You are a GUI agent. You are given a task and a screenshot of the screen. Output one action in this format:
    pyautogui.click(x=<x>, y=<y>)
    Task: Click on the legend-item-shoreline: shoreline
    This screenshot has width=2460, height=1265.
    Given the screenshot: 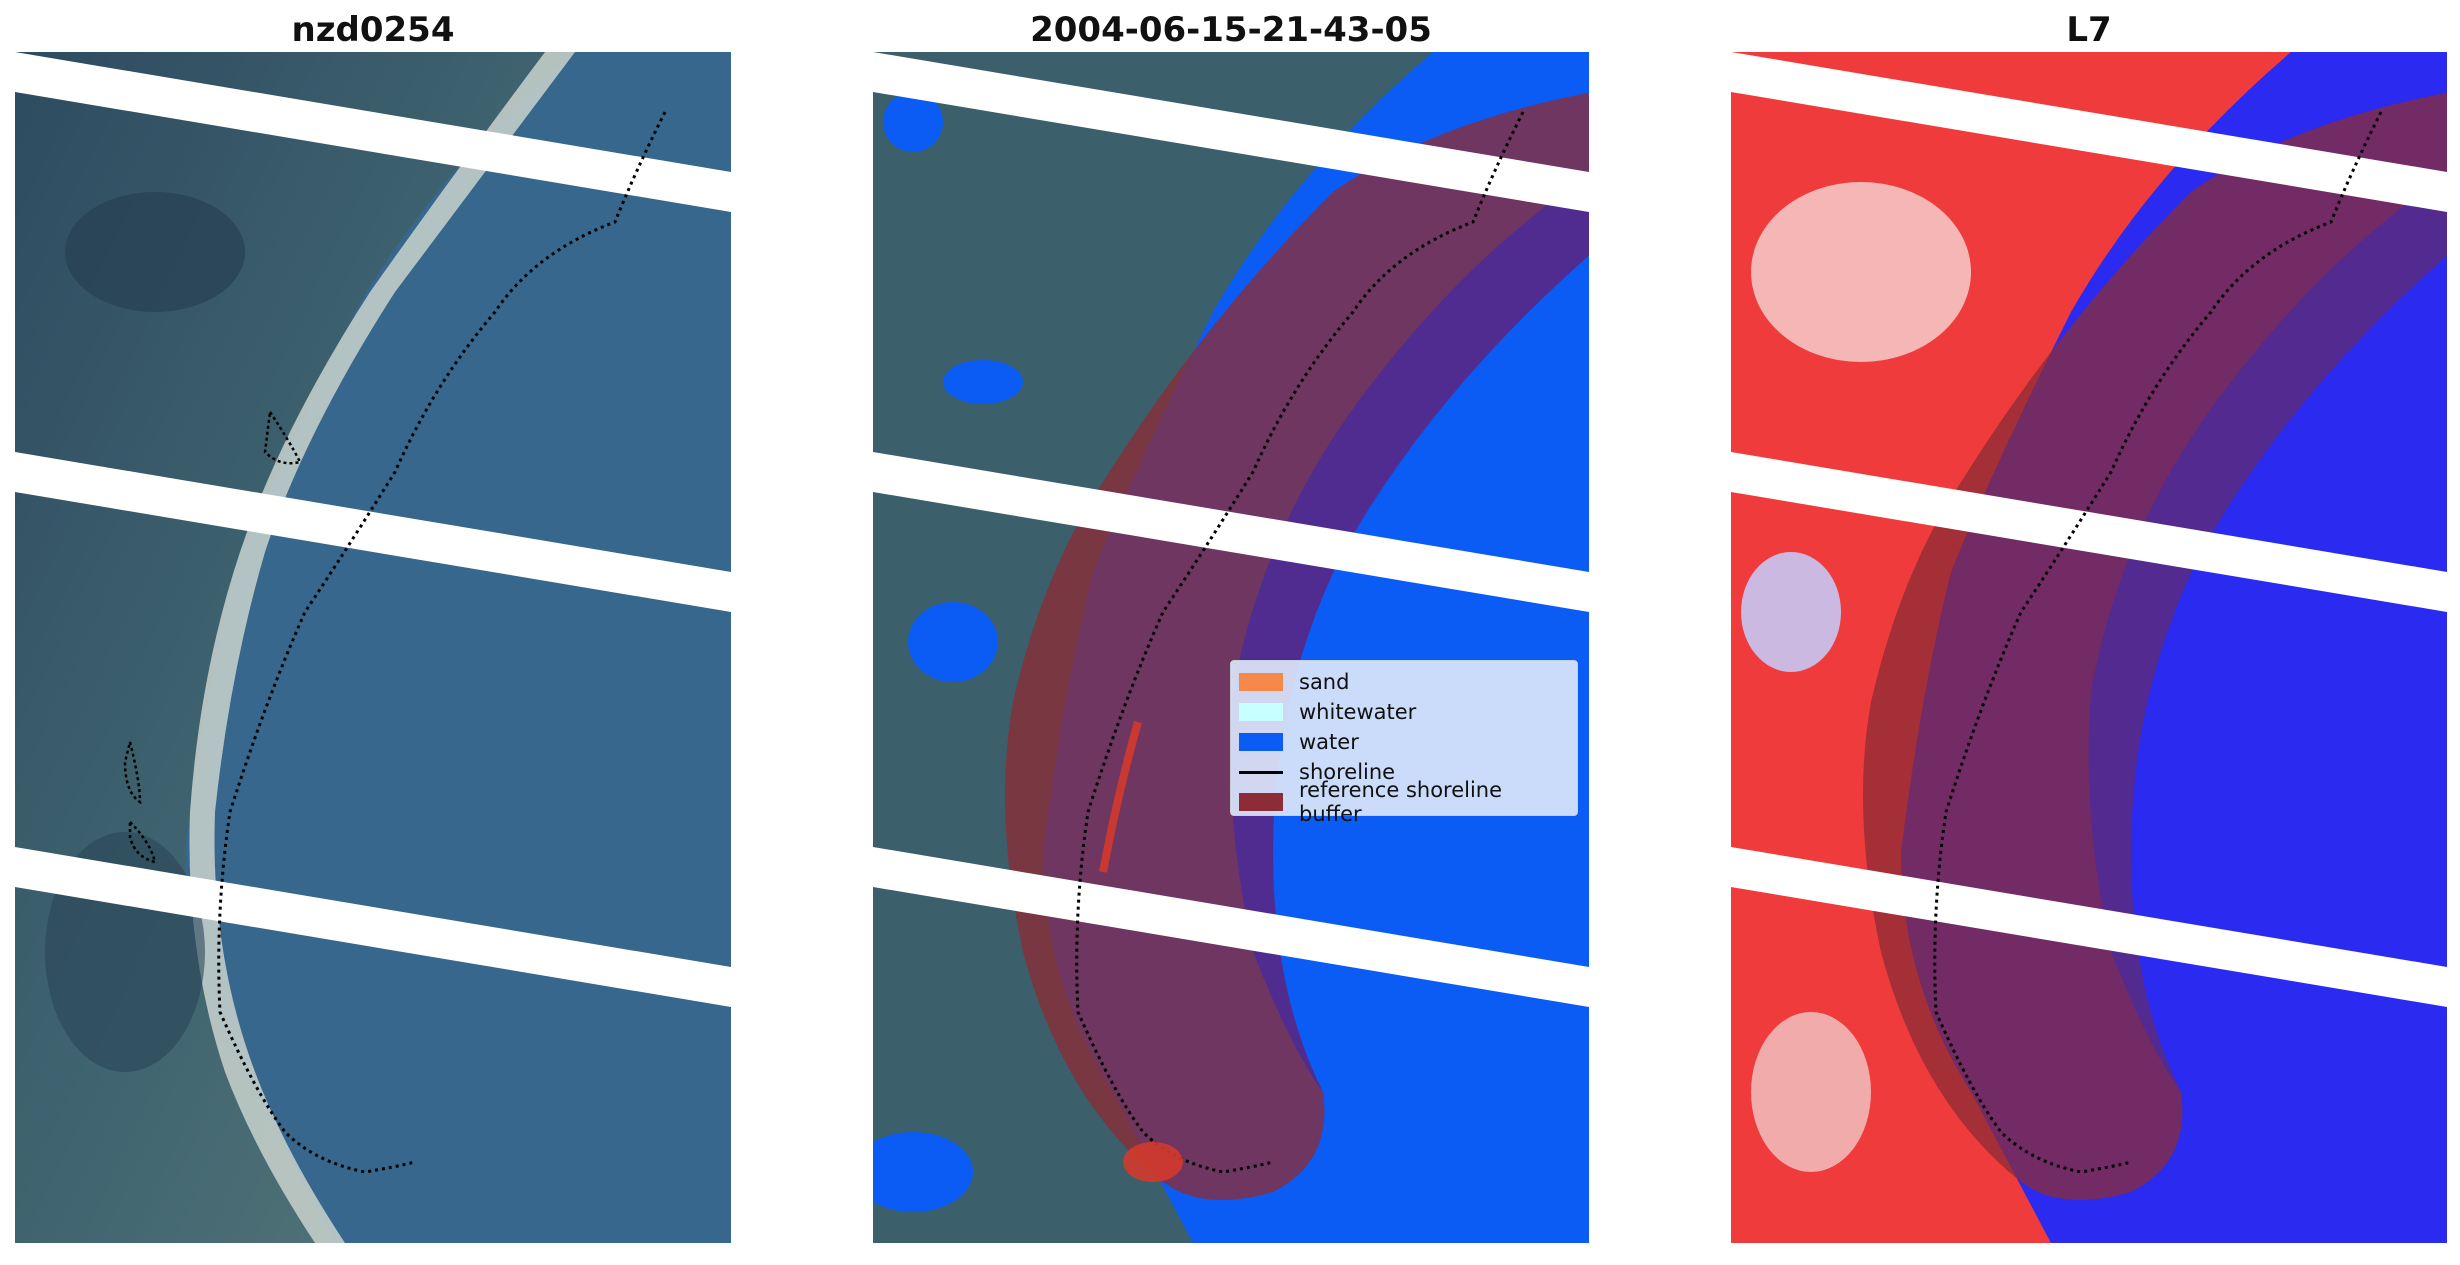 What is the action you would take?
    pyautogui.click(x=1404, y=772)
    